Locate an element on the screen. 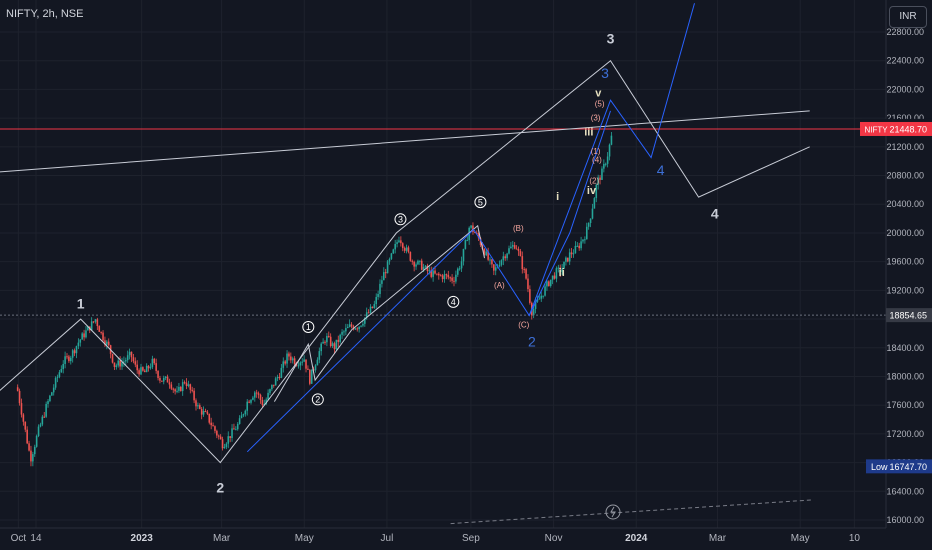 The height and width of the screenshot is (550, 932). clock-icon is located at coordinates (613, 512).